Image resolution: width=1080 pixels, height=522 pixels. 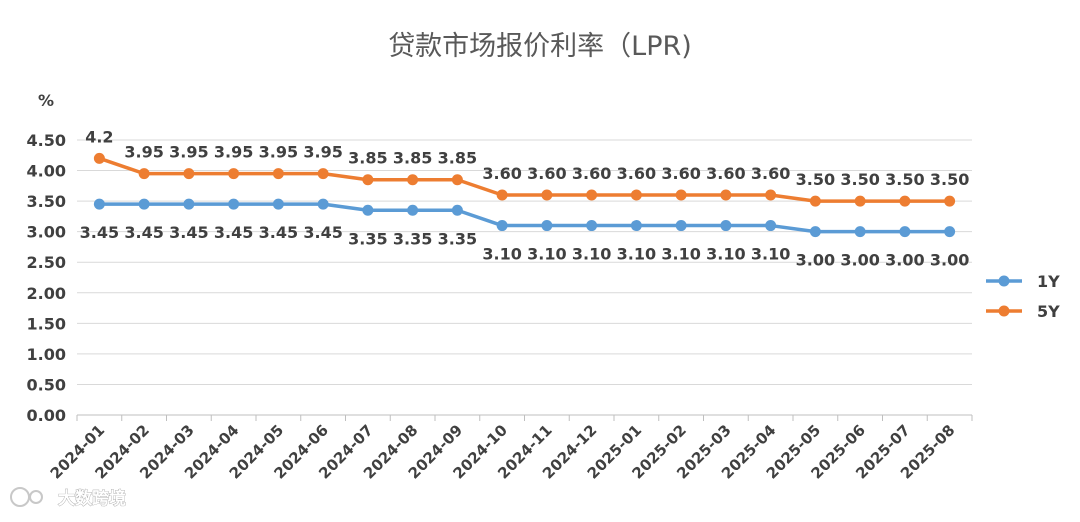 I want to click on y-tick-label: 3.50, so click(x=46, y=201).